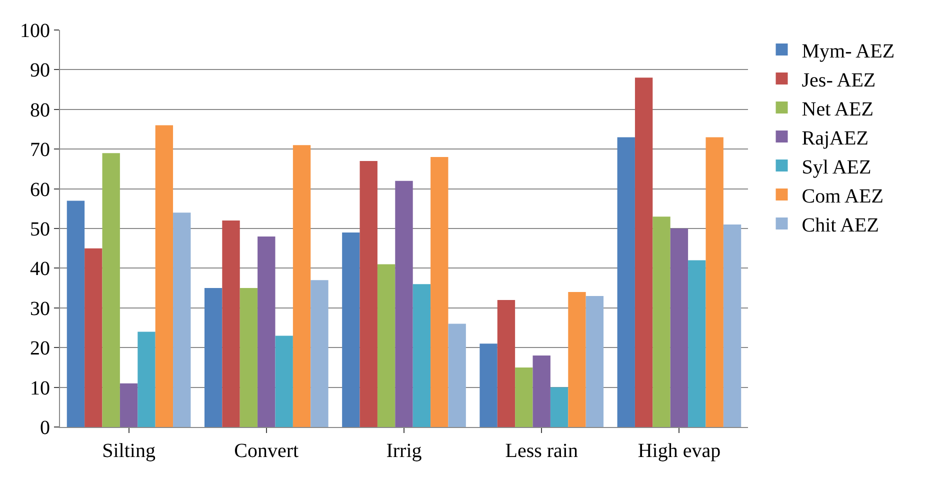 The image size is (928, 497). What do you see at coordinates (40, 110) in the screenshot?
I see `y-tick-label: 80` at bounding box center [40, 110].